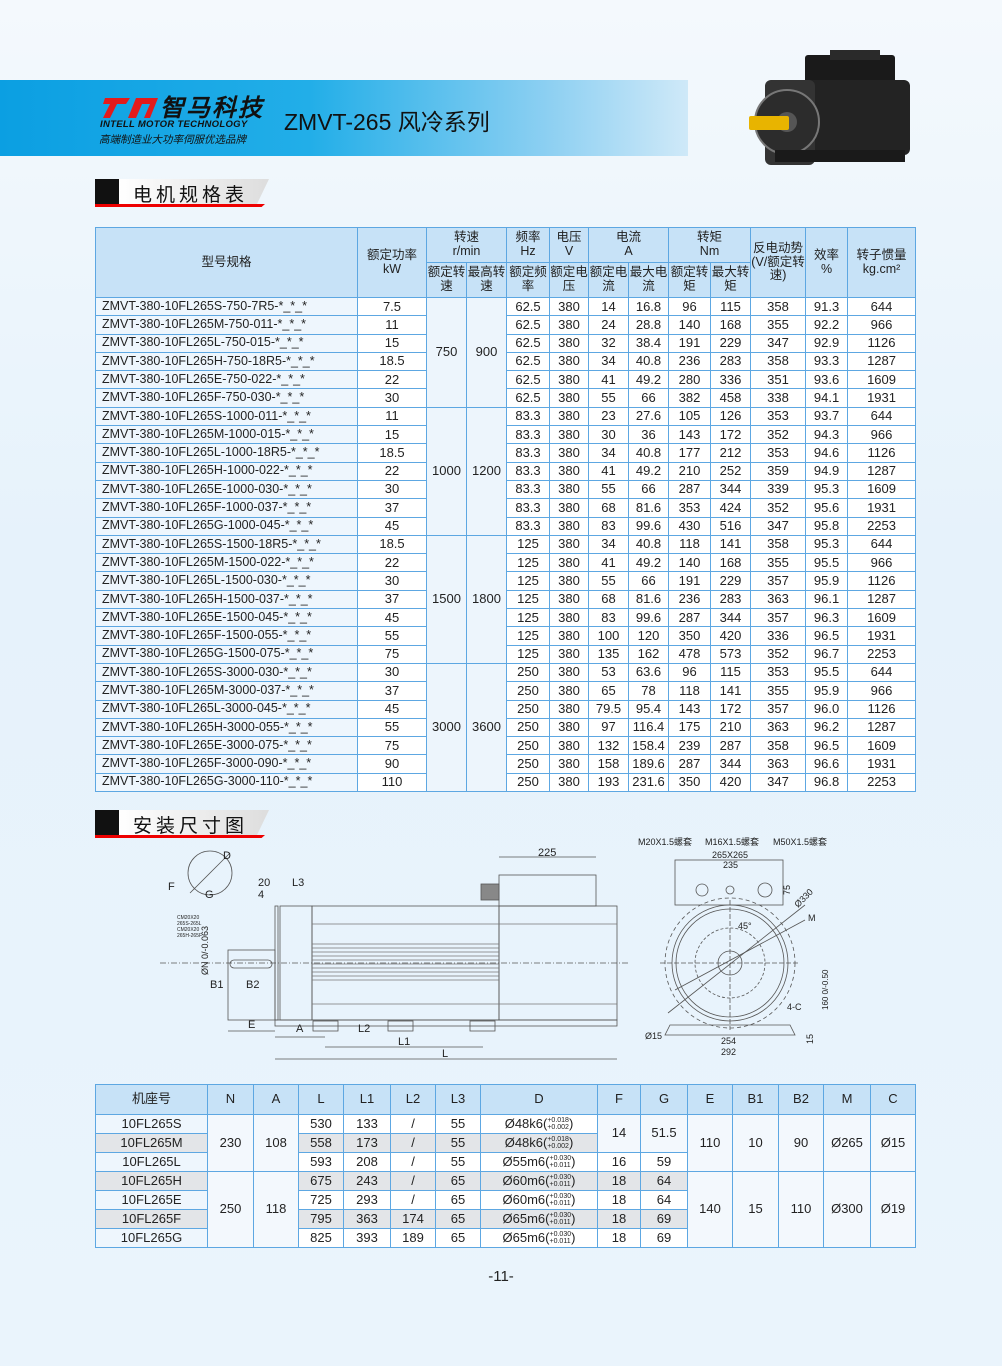 The width and height of the screenshot is (1002, 1366). Describe the element at coordinates (664, 1181) in the screenshot. I see `cell-g: 64` at that location.